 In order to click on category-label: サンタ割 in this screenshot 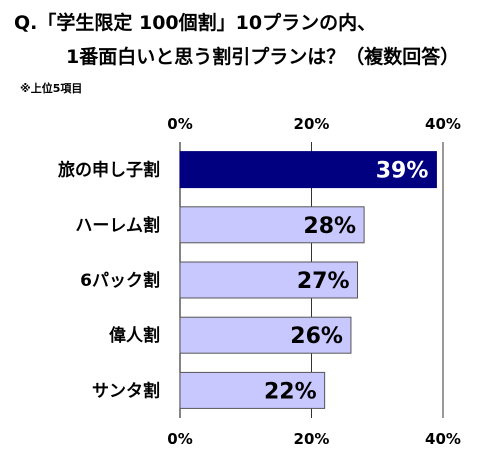, I will do `click(126, 390)`.